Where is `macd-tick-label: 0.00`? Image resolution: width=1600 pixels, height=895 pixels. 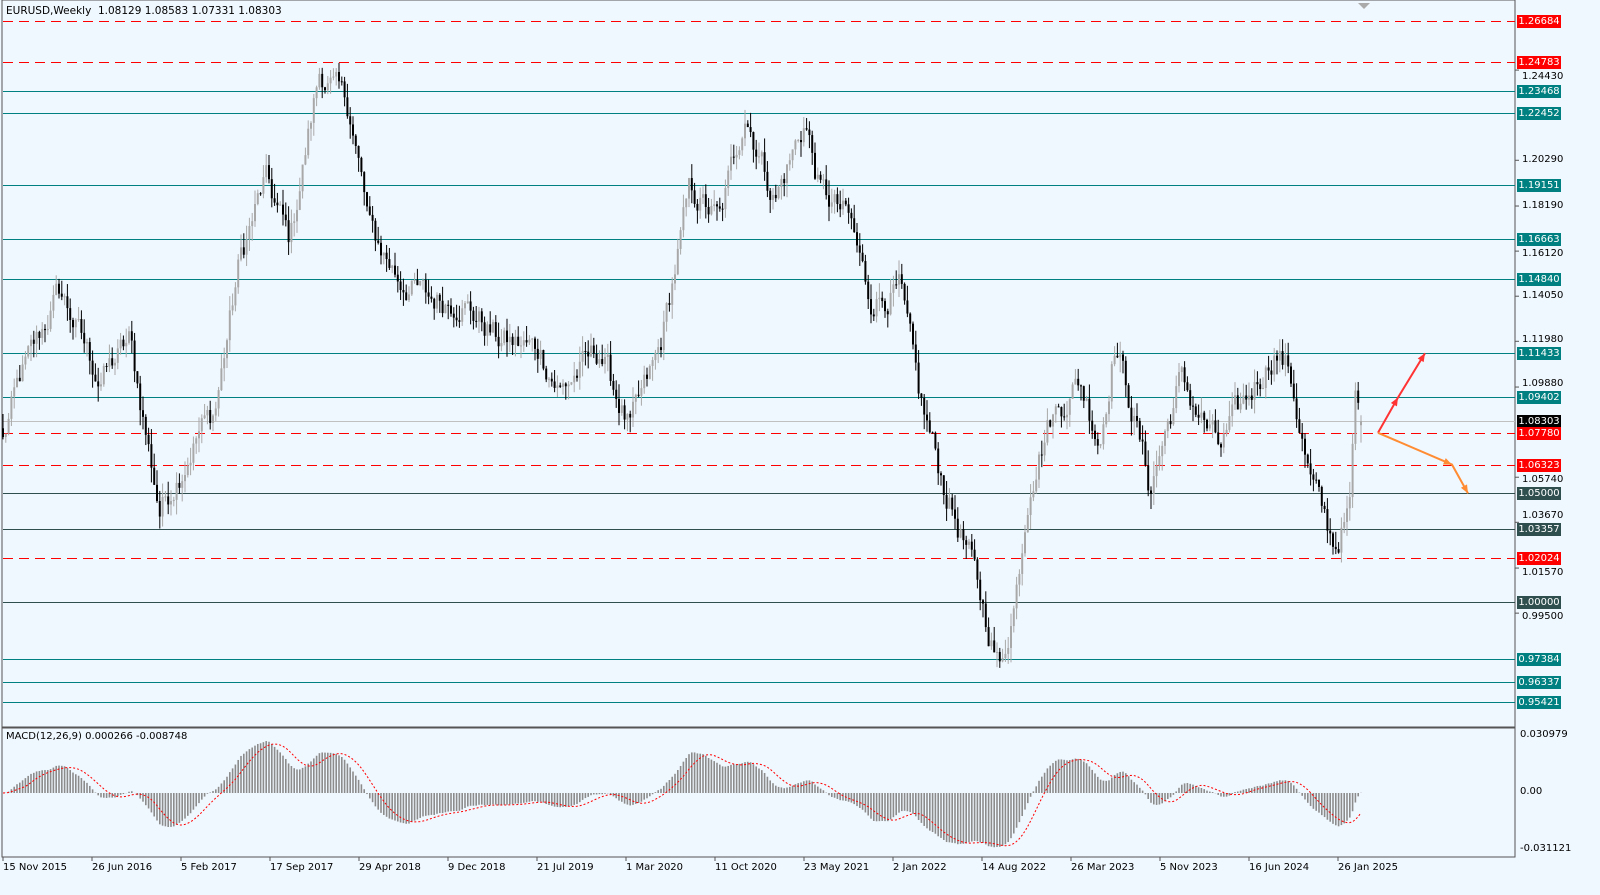
macd-tick-label: 0.00 is located at coordinates (1531, 791).